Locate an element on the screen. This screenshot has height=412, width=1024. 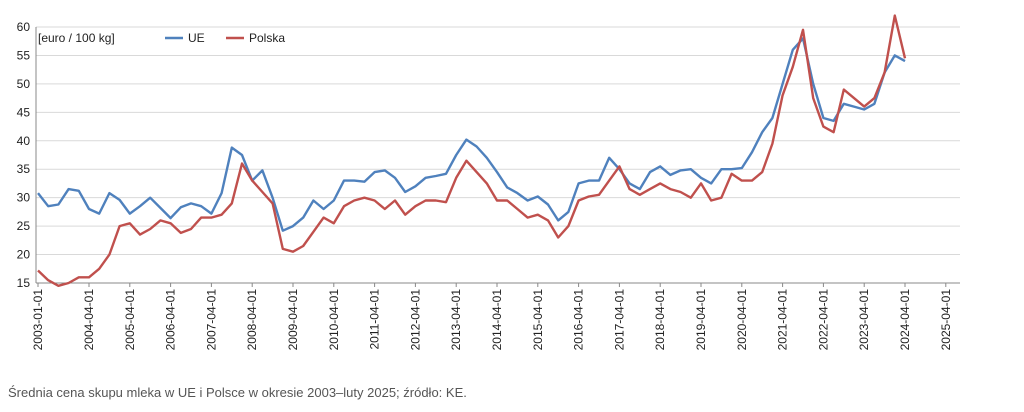
legend-label-polska: Polska is located at coordinates (267, 38).